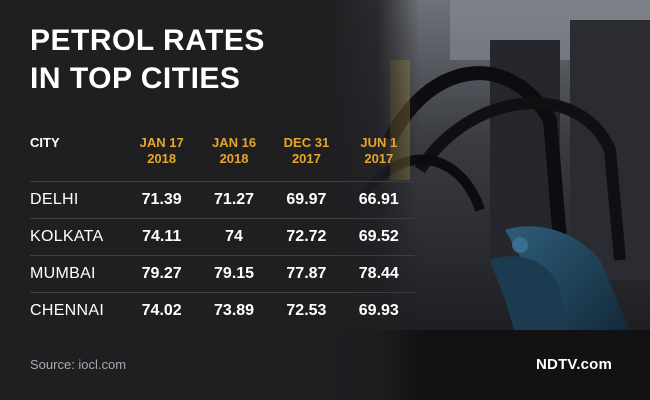  I want to click on rate-cell: 73.89, so click(234, 310).